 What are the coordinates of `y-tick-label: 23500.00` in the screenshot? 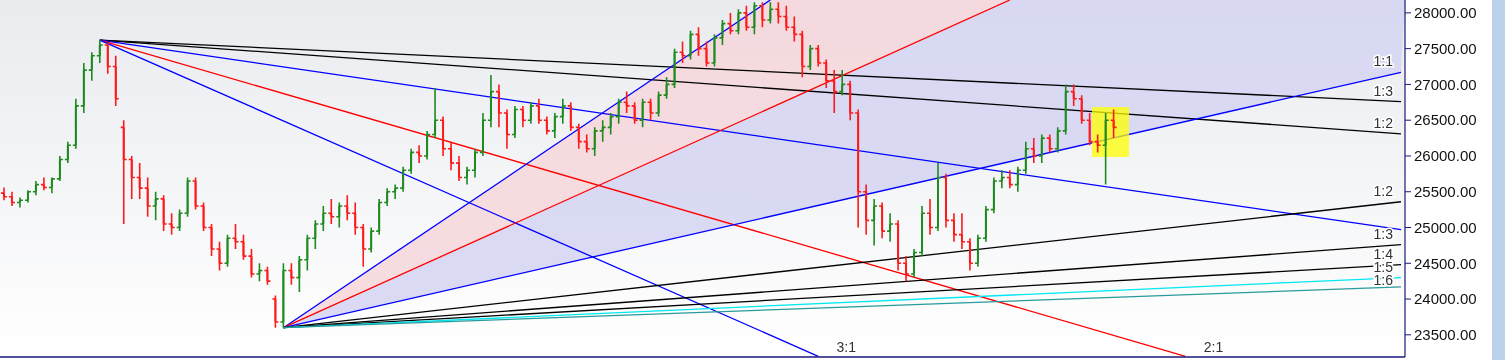 It's located at (1445, 335).